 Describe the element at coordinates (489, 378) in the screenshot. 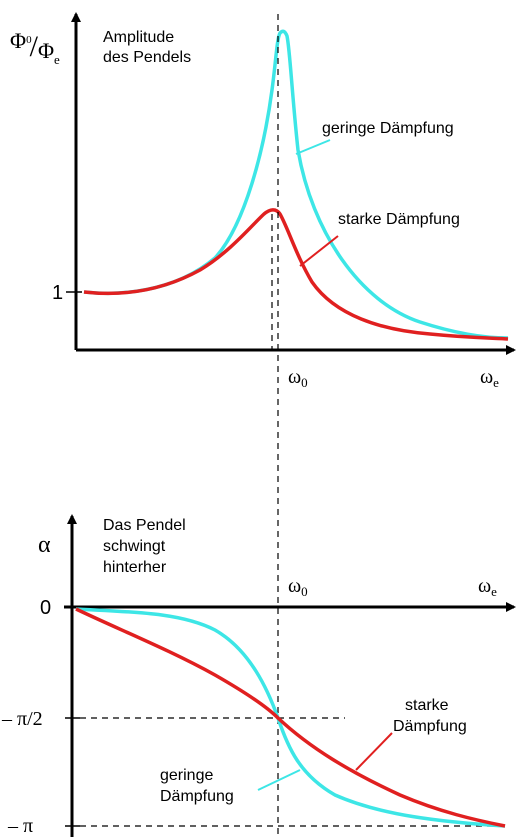

I see `amplitude-omega-e-label: ωe` at that location.